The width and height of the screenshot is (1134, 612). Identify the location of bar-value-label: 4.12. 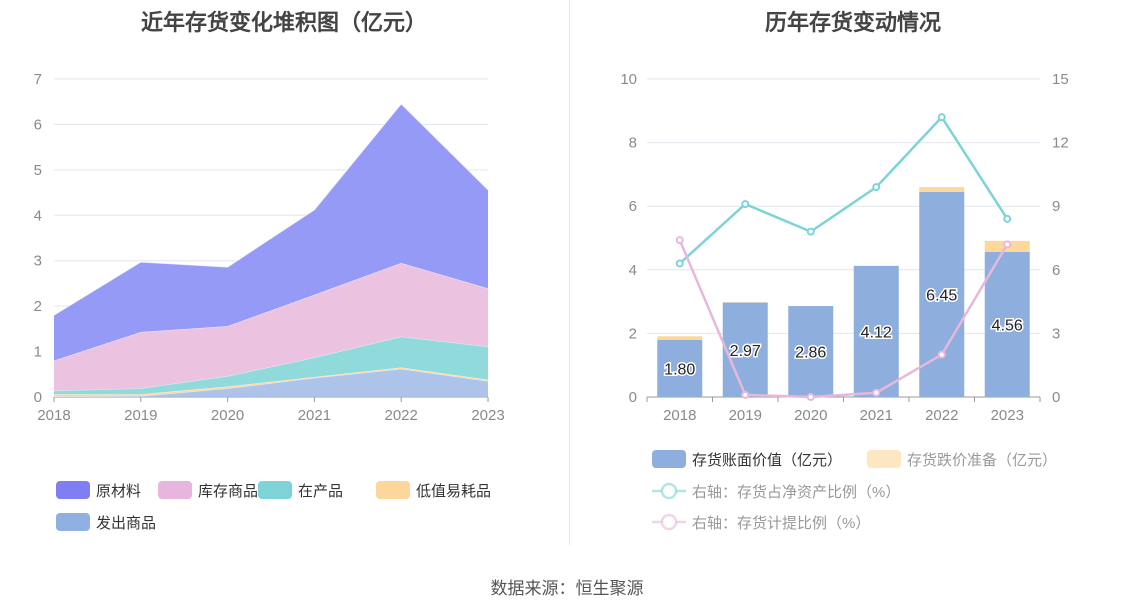
(876, 332).